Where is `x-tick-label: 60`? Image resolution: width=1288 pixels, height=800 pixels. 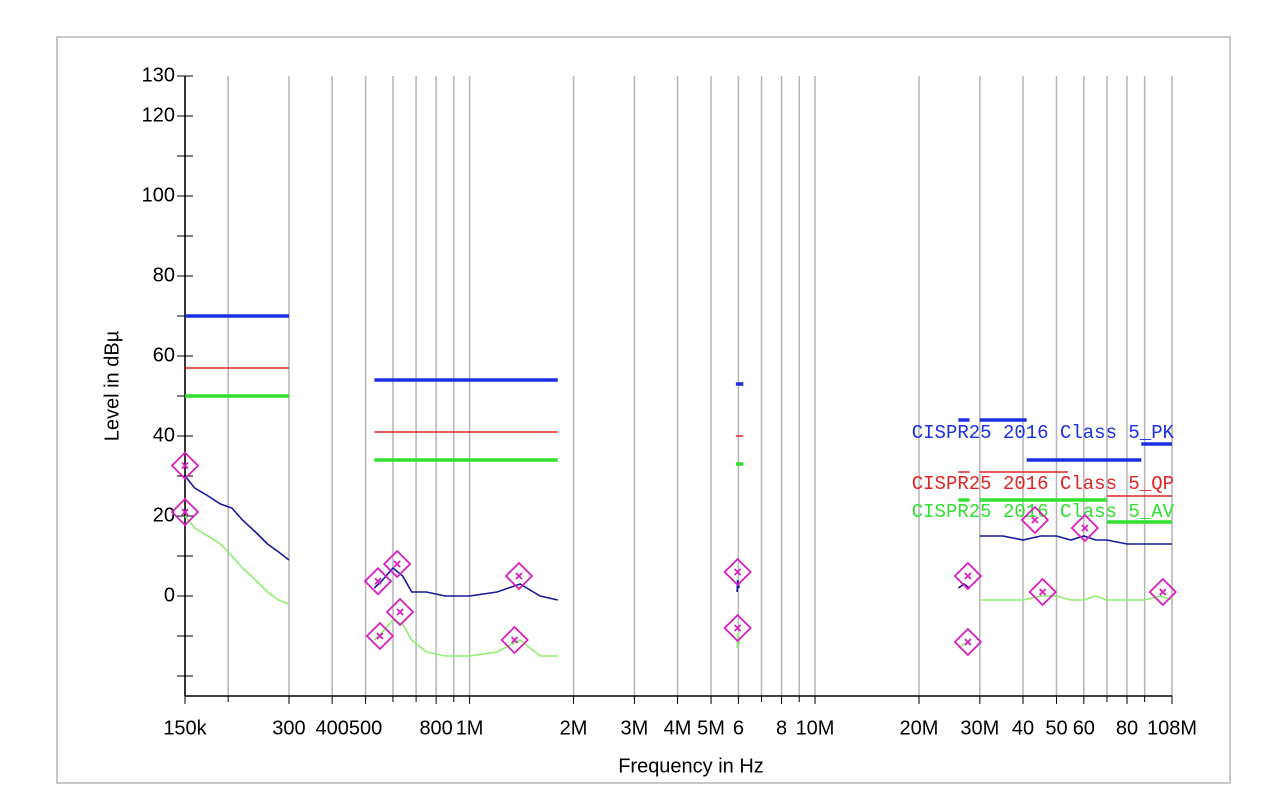
x-tick-label: 60 is located at coordinates (1084, 728).